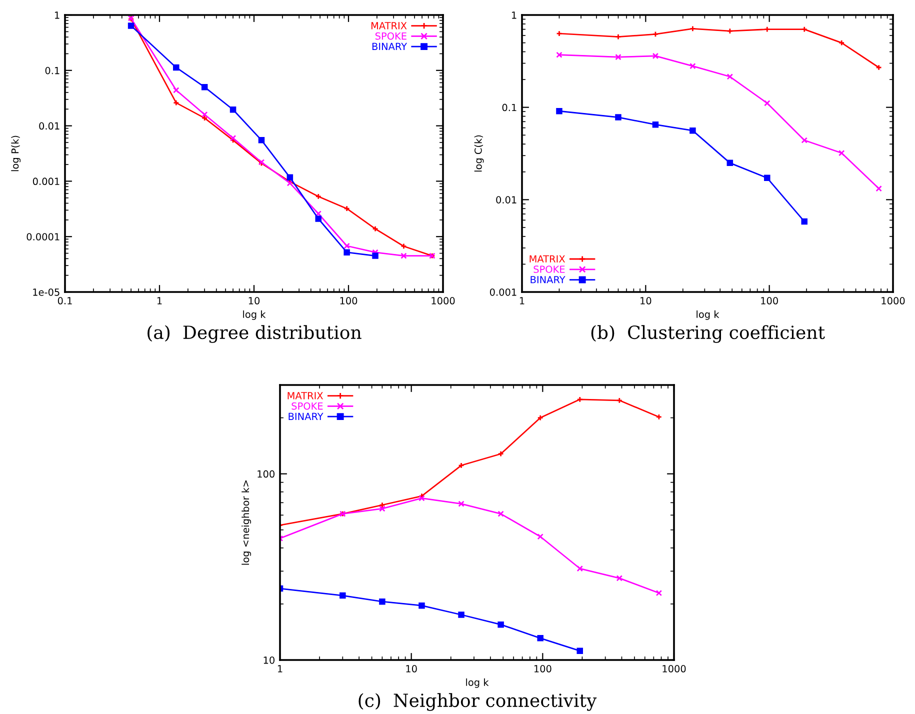 The image size is (915, 714). I want to click on y-axis-title: log C(k), so click(479, 153).